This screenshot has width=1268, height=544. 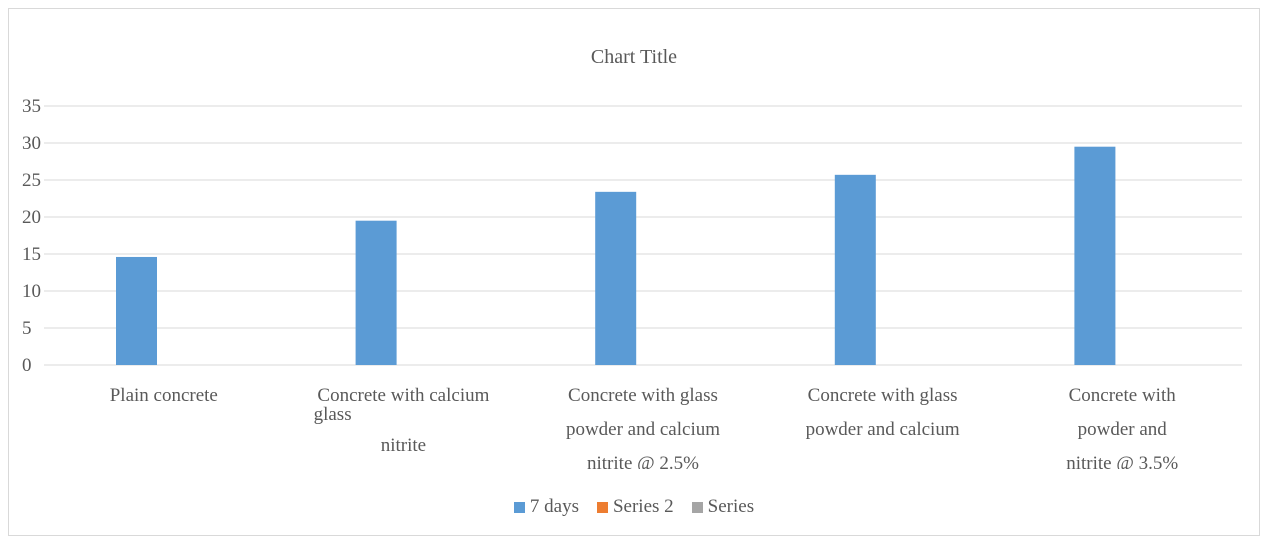 What do you see at coordinates (643, 461) in the screenshot?
I see `x-category-label-line: nitrite @ 2.5%` at bounding box center [643, 461].